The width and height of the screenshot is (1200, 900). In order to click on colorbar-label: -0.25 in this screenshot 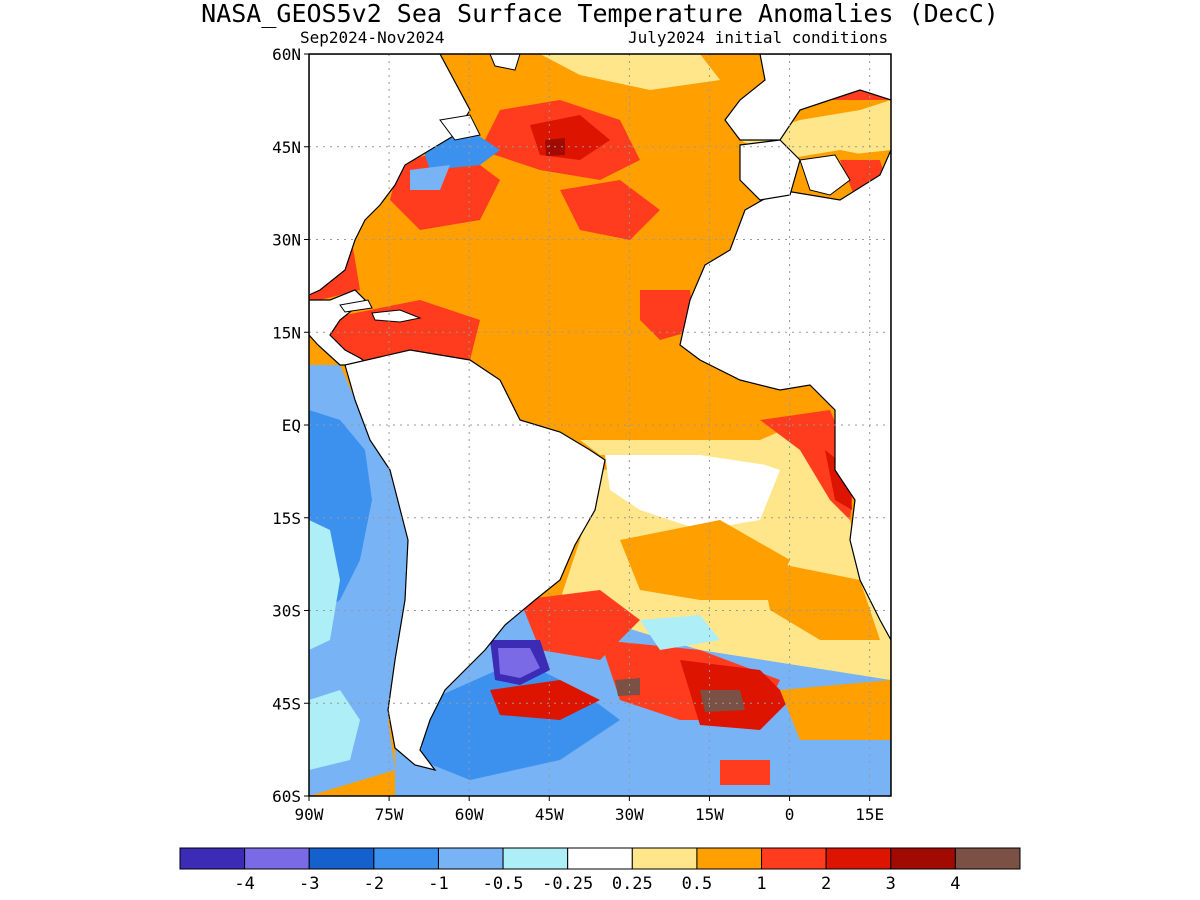, I will do `click(567, 884)`.